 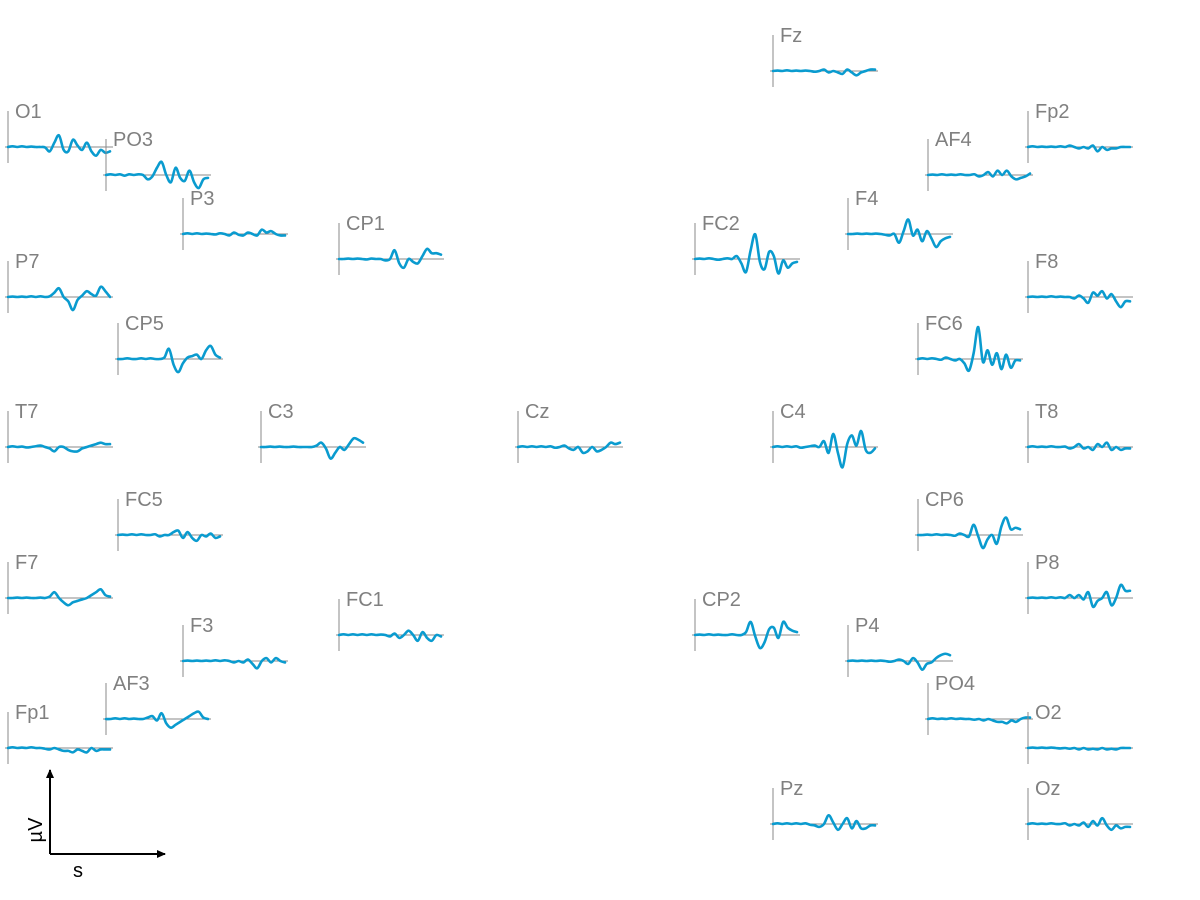 I want to click on channel-p8: P8, so click(x=1079, y=583).